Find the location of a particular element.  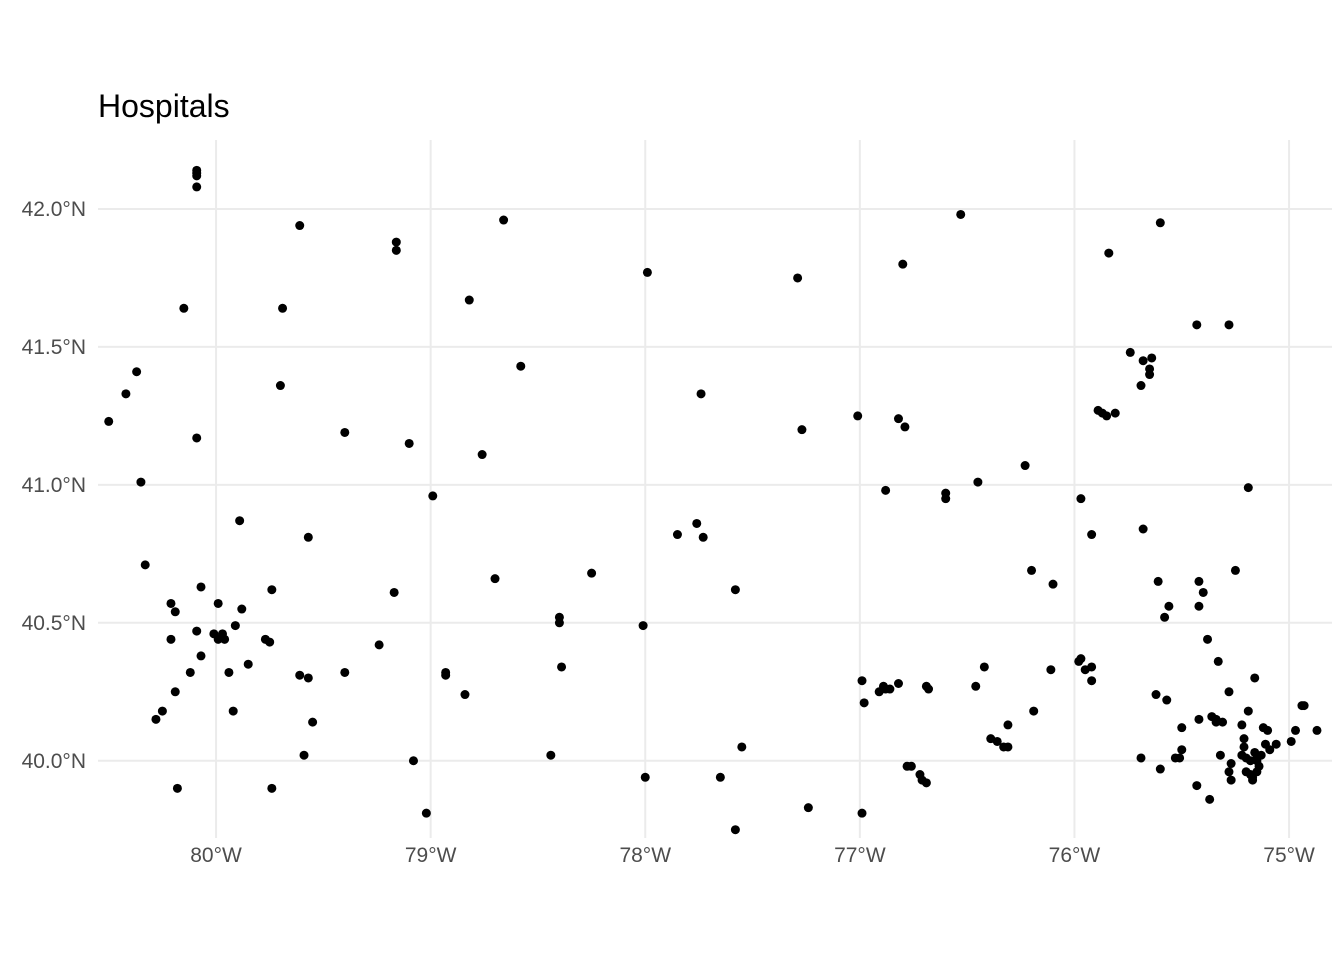

y-axis-tick-labels: 40.0°N 40.5°N 41.0°N 41.5°N 42.0°N is located at coordinates (54, 485).